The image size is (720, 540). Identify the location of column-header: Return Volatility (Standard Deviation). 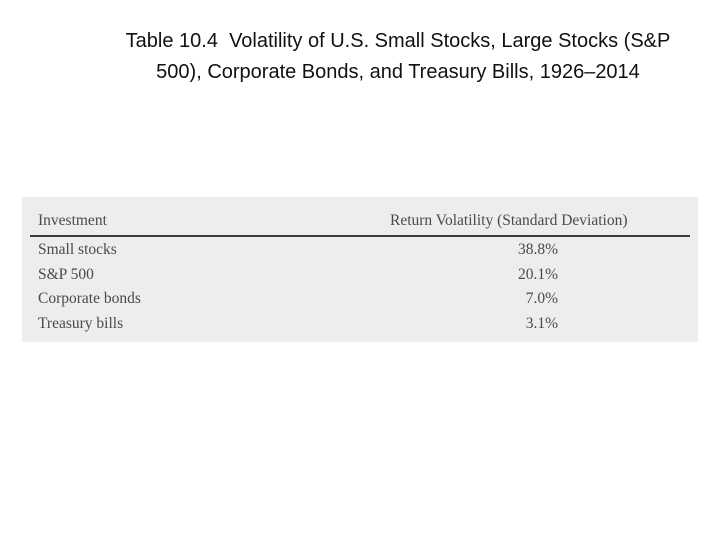
(509, 220).